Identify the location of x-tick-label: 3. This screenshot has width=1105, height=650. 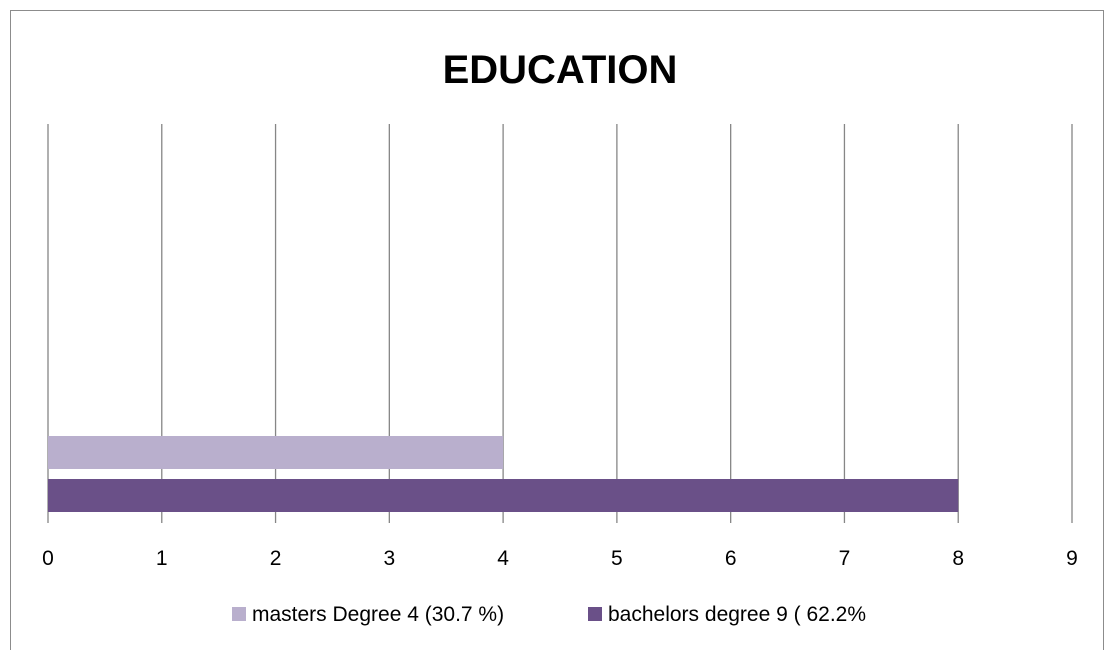
(389, 558).